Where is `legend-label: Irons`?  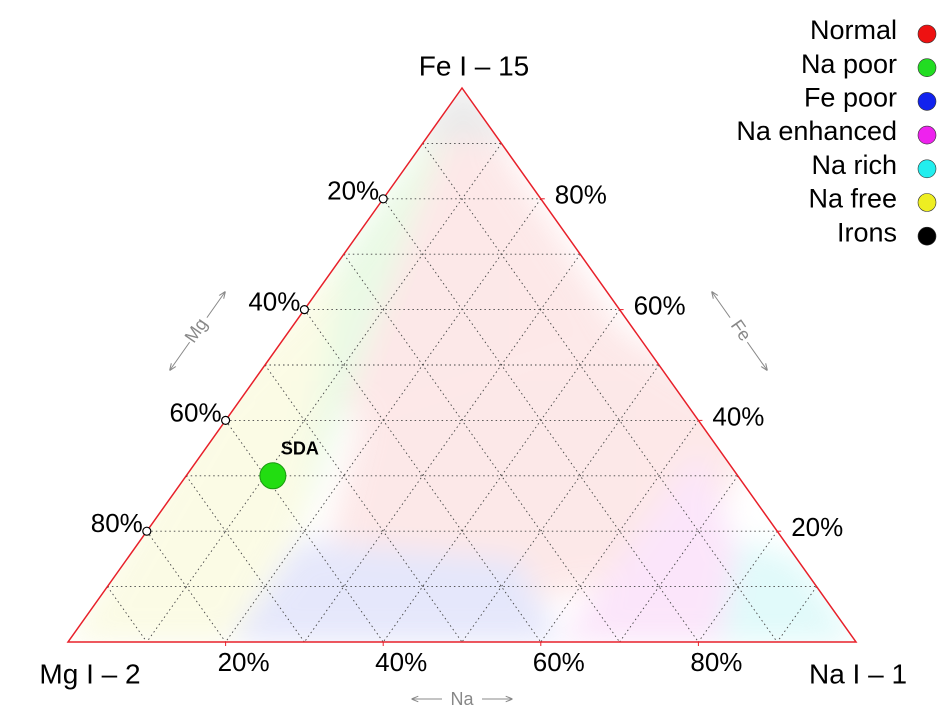
legend-label: Irons is located at coordinates (867, 232).